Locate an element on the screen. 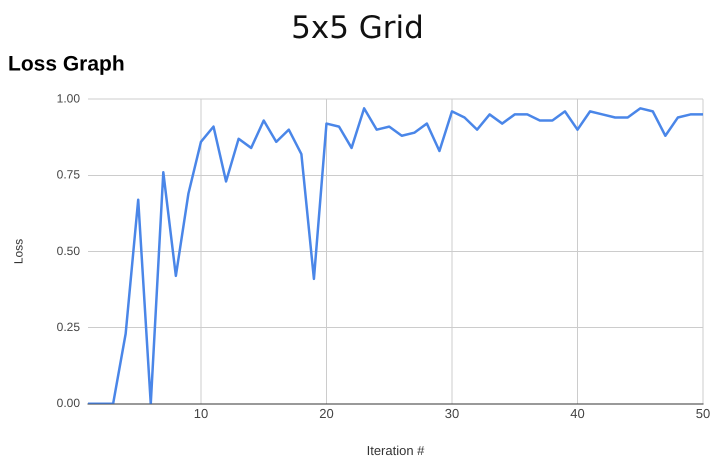 This screenshot has width=715, height=463. chart-title: 5x5 Grid is located at coordinates (357, 28).